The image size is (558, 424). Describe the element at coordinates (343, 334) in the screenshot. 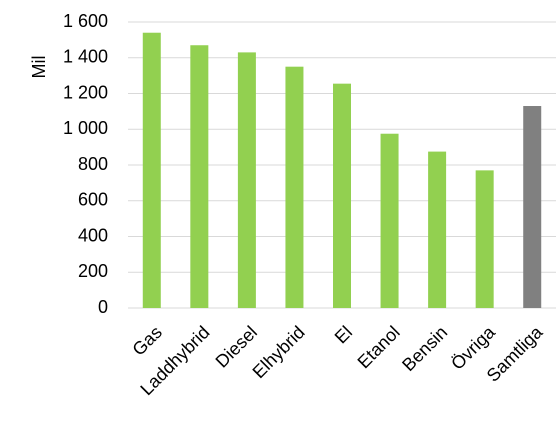

I see `x-tick-label: El` at that location.